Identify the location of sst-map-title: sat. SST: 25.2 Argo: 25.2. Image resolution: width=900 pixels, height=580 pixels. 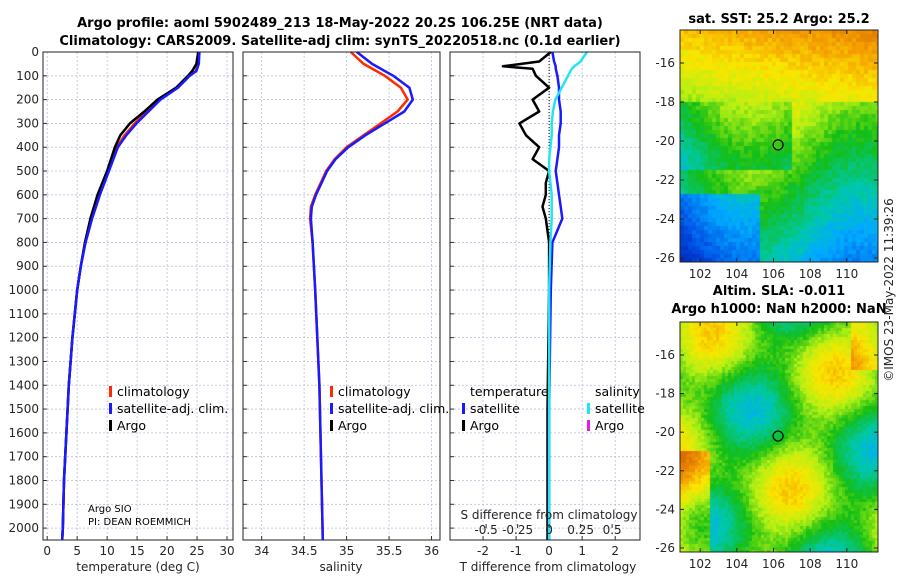
(778, 19).